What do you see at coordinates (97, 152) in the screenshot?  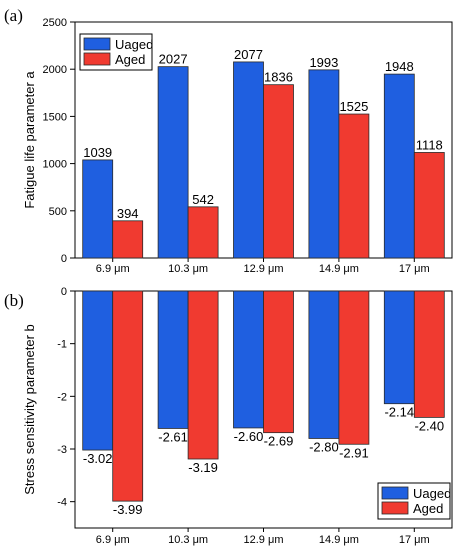 I see `data-label: 1039` at bounding box center [97, 152].